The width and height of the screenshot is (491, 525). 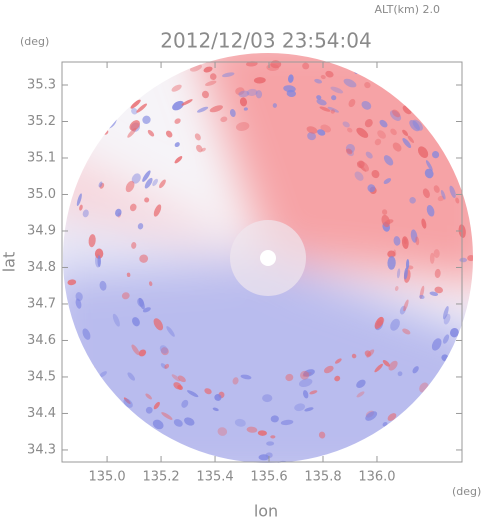 What do you see at coordinates (268, 477) in the screenshot?
I see `x-tick-label: 135.6` at bounding box center [268, 477].